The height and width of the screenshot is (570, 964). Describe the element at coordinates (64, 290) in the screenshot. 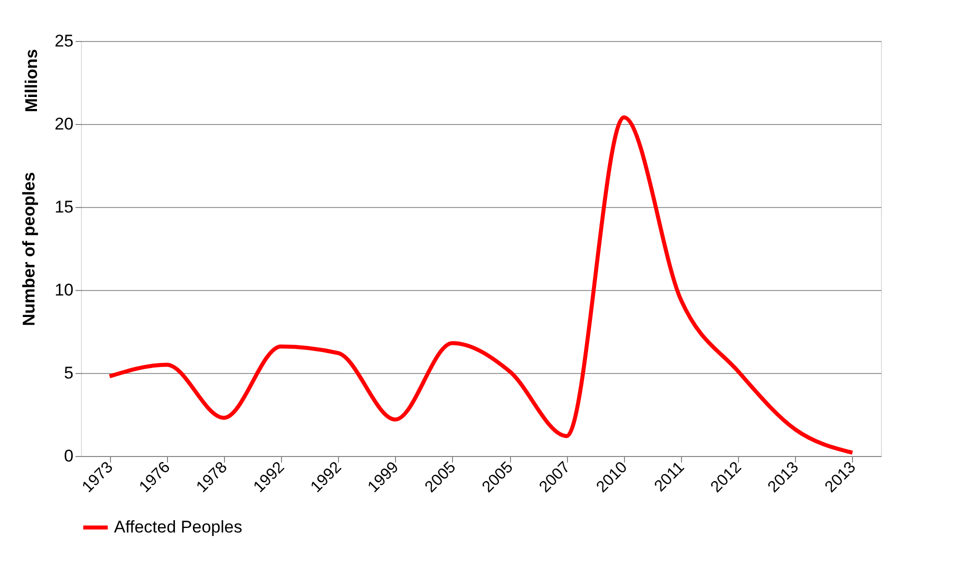

I see `y-tick-label: 10` at that location.